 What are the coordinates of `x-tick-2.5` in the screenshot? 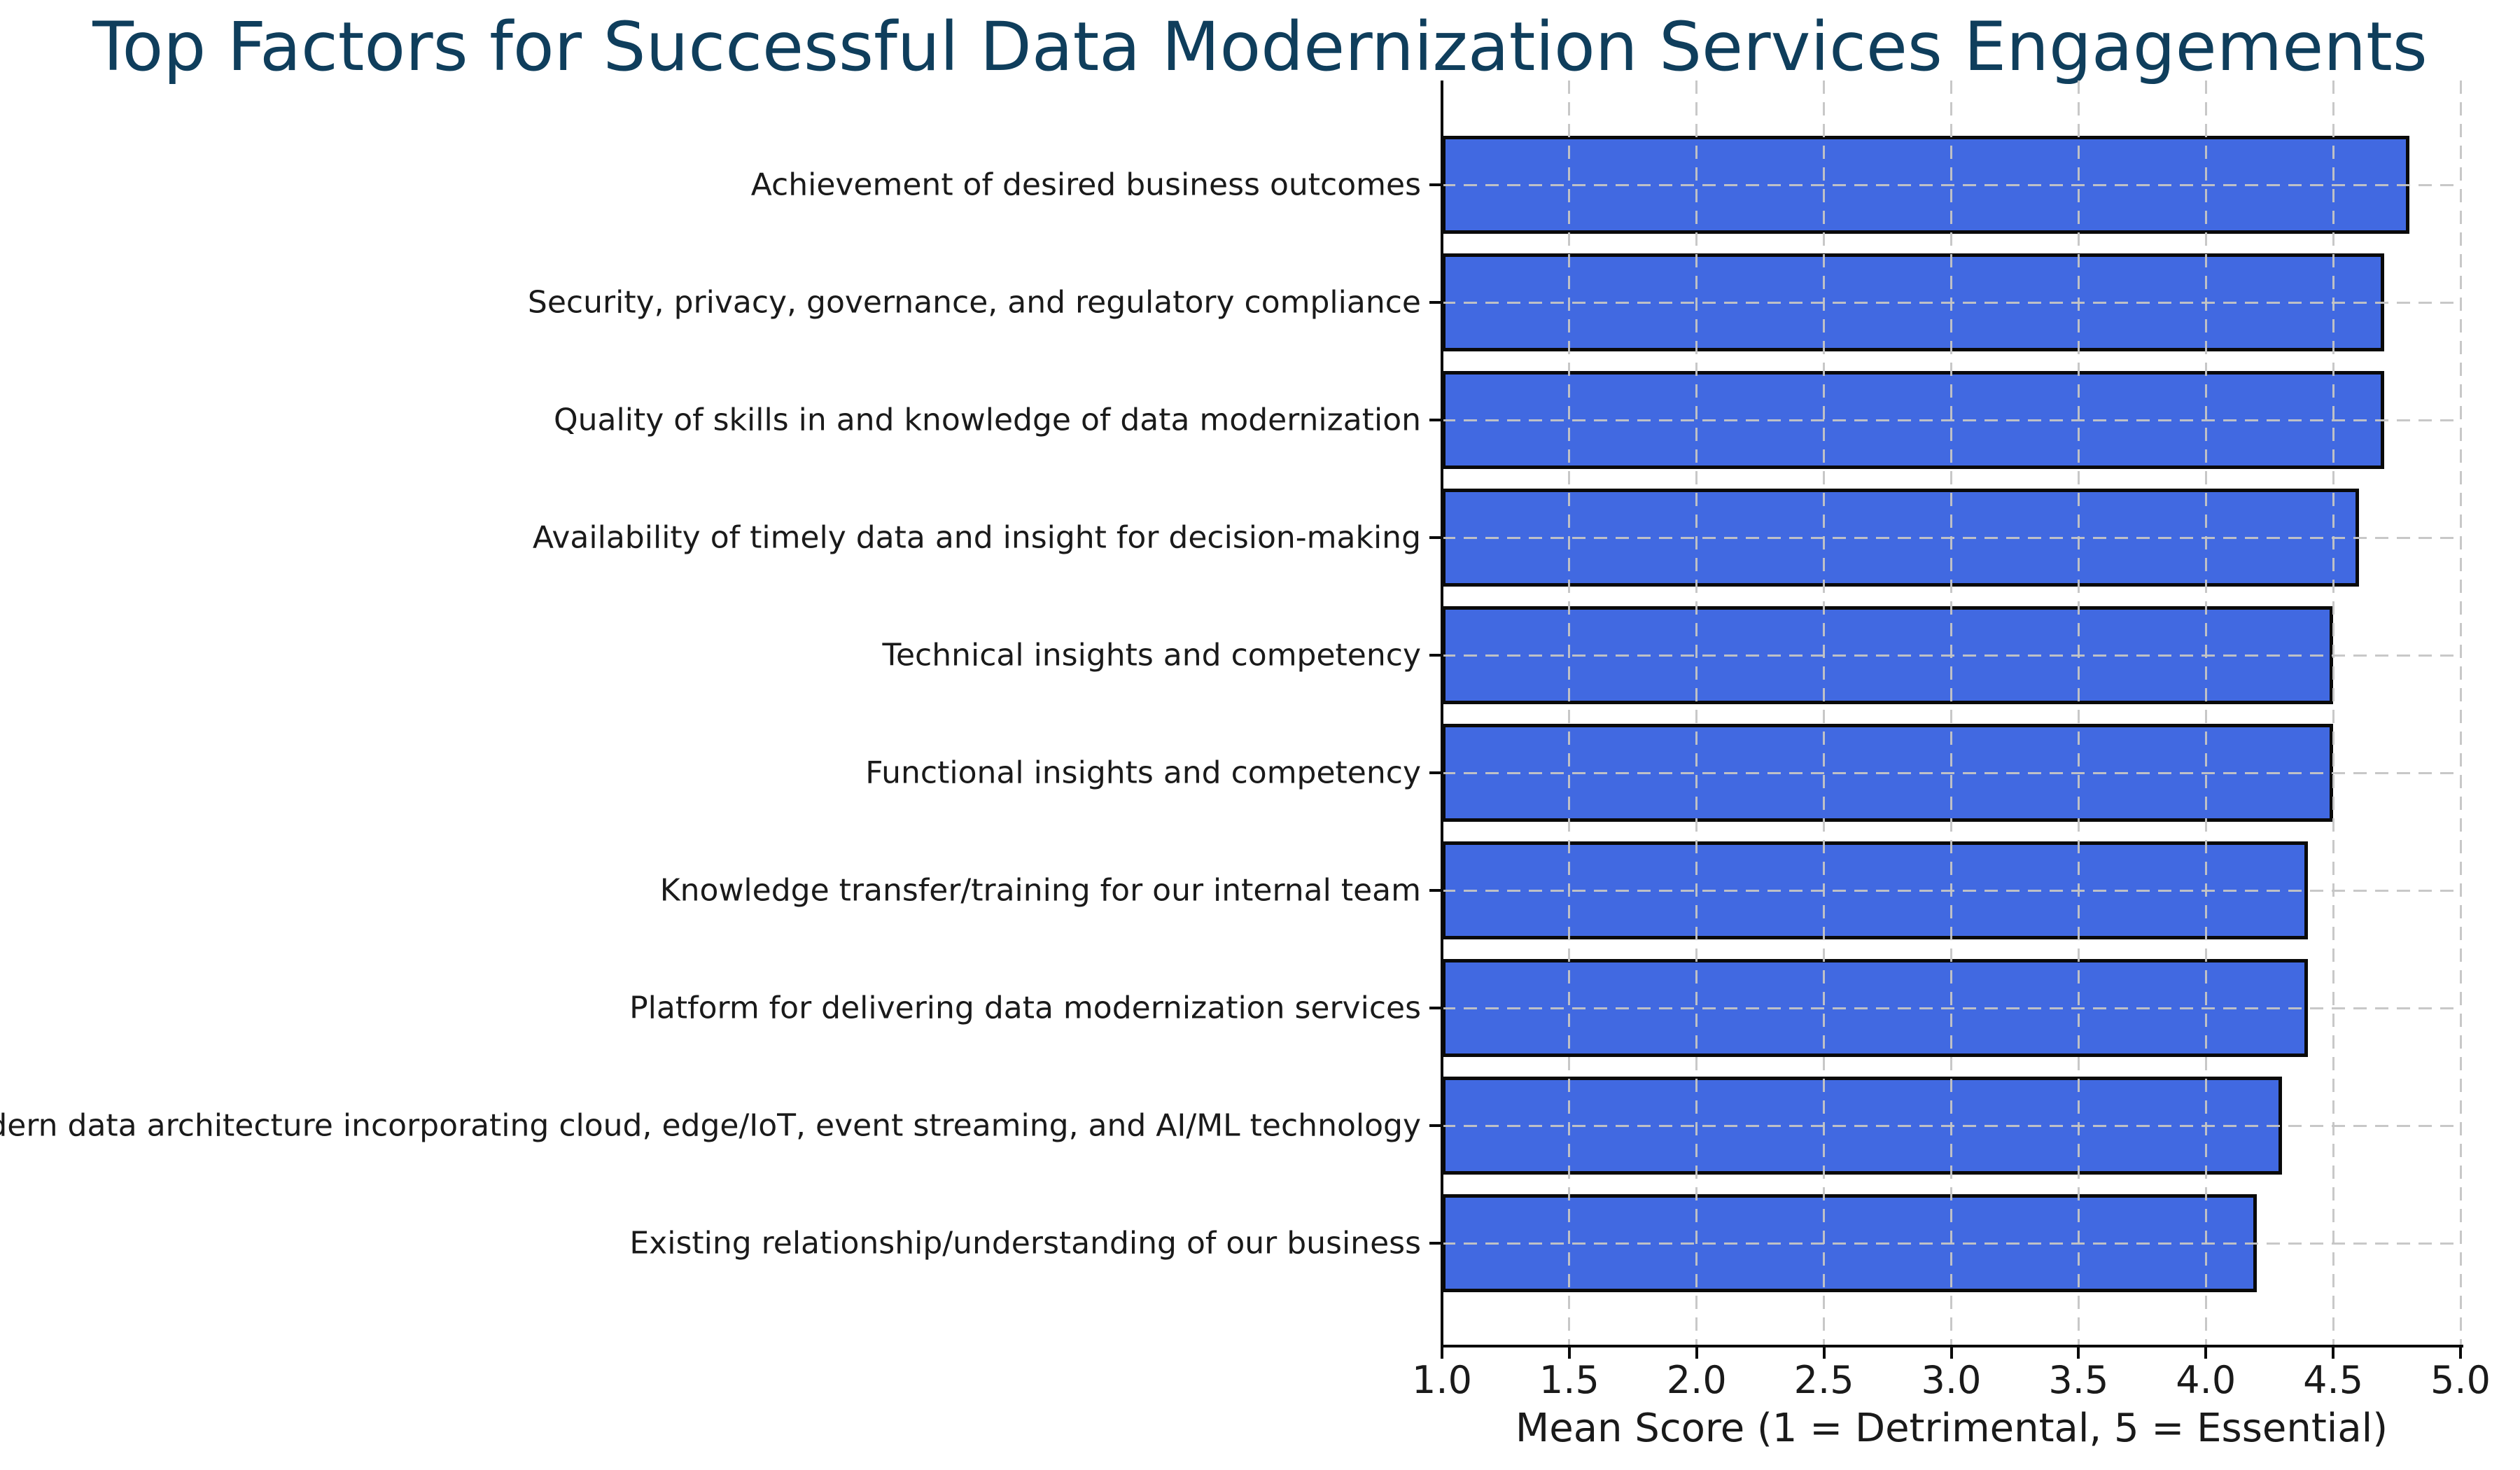 It's located at (1824, 1353).